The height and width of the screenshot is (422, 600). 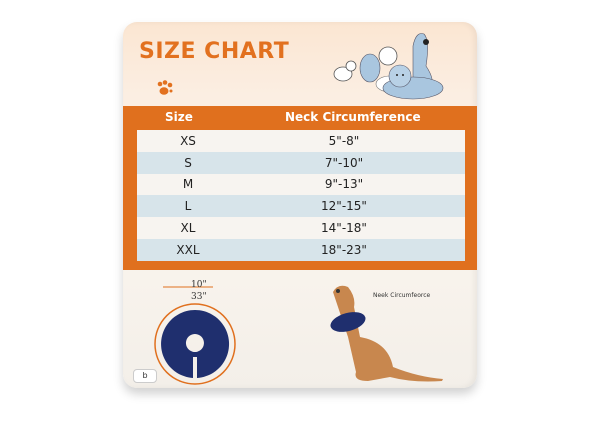 I want to click on collar-width-label: 10", so click(x=199, y=285).